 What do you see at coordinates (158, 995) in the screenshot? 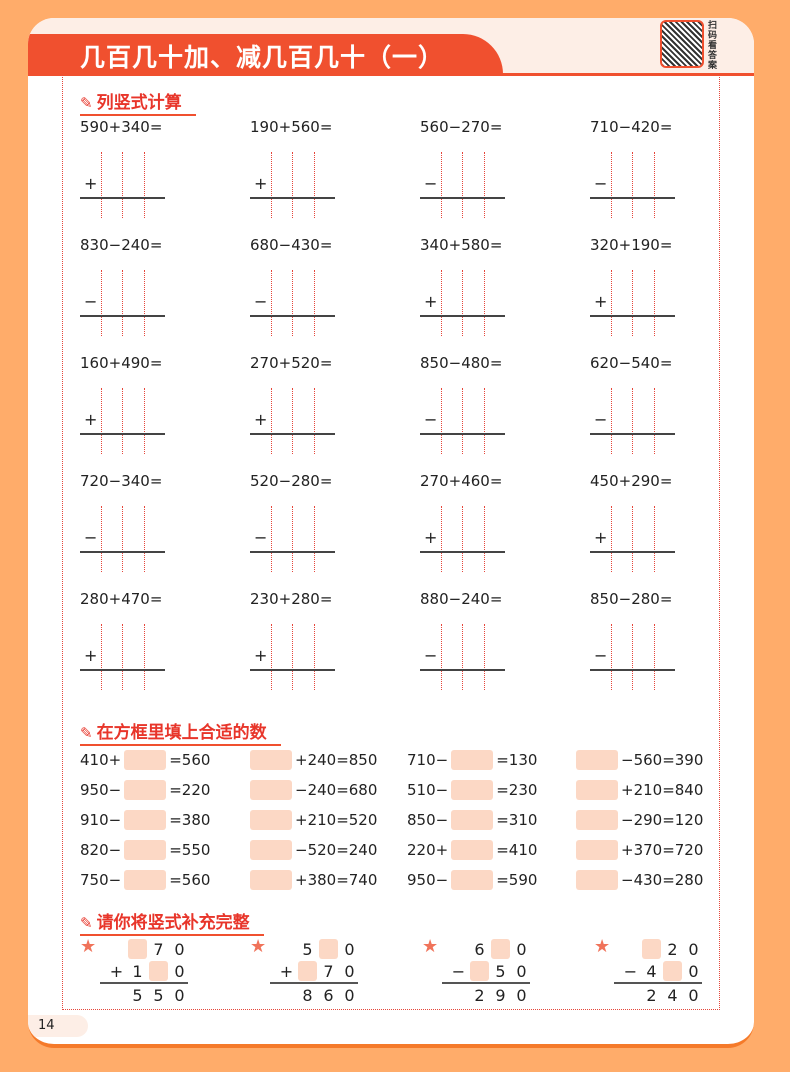
I see `digit: 5` at bounding box center [158, 995].